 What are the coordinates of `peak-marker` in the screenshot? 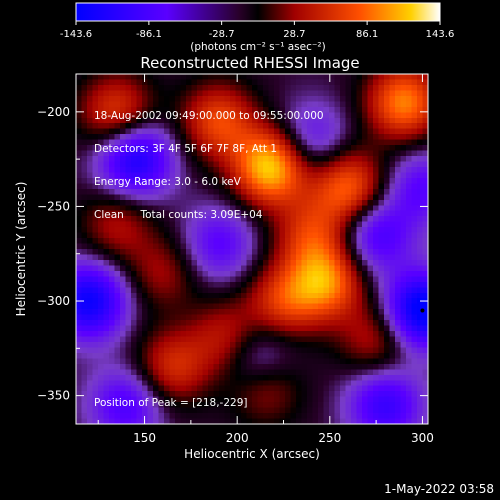 It's located at (422, 310).